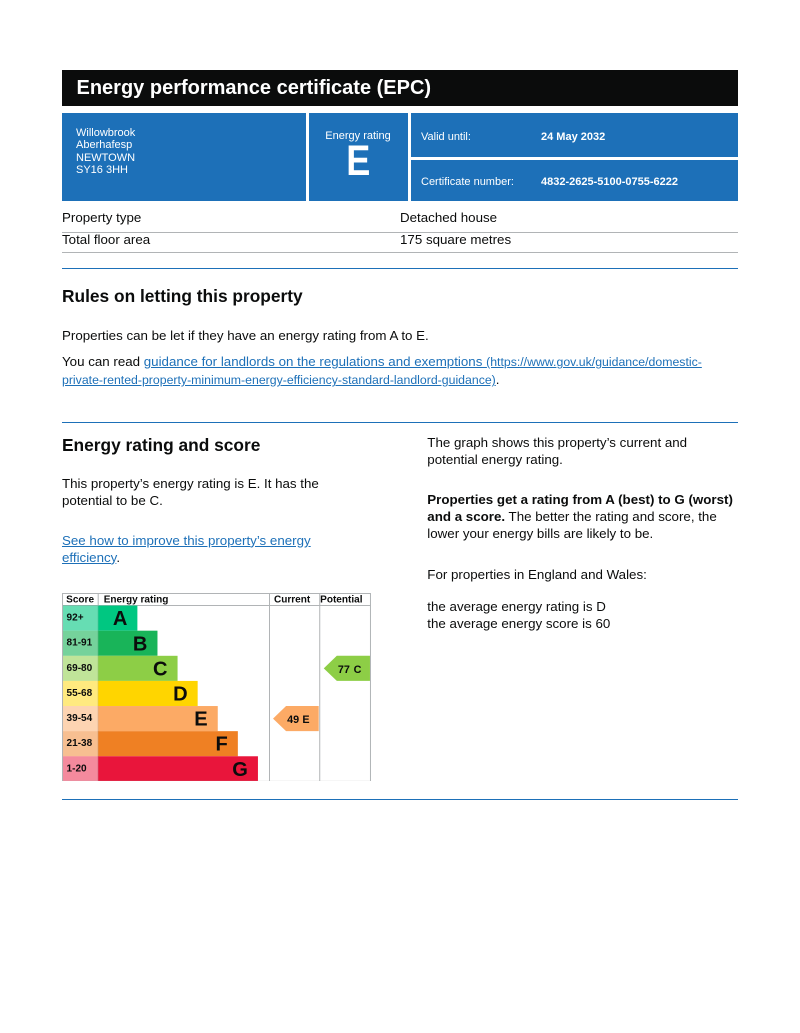 The width and height of the screenshot is (800, 1033). What do you see at coordinates (292, 599) in the screenshot?
I see `svg-text: Current` at bounding box center [292, 599].